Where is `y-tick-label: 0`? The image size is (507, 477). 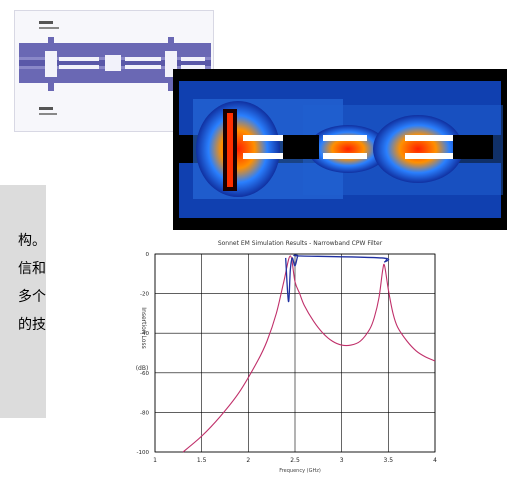 y-tick-label: 0 is located at coordinates (148, 255).